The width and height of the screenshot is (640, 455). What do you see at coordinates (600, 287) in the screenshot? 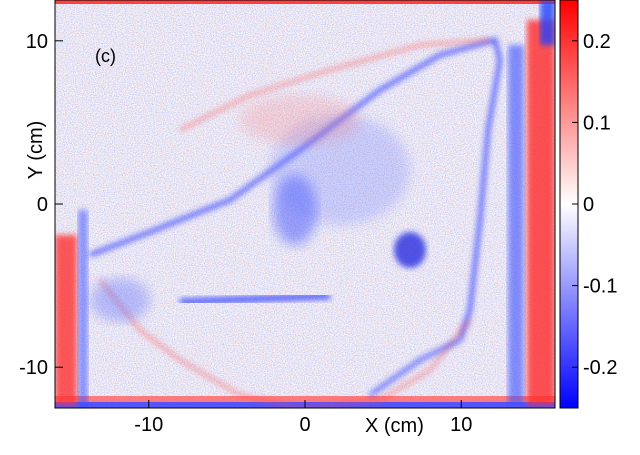
I see `colorbar-tick-label: -0.1` at bounding box center [600, 287].